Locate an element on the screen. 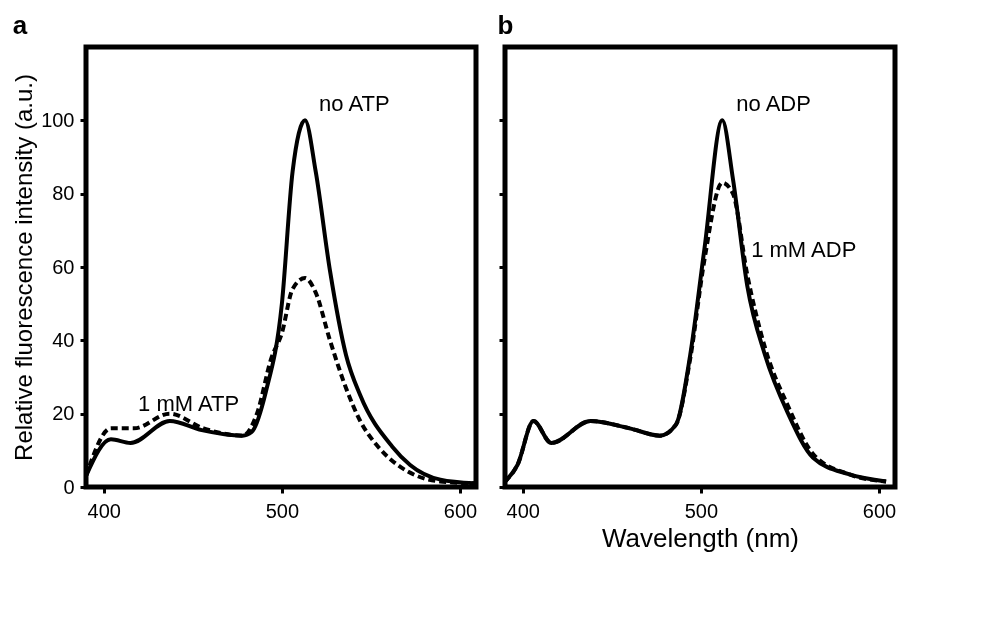 Image resolution: width=1004 pixels, height=637 pixels. y-tick-label: 80 is located at coordinates (63, 193).